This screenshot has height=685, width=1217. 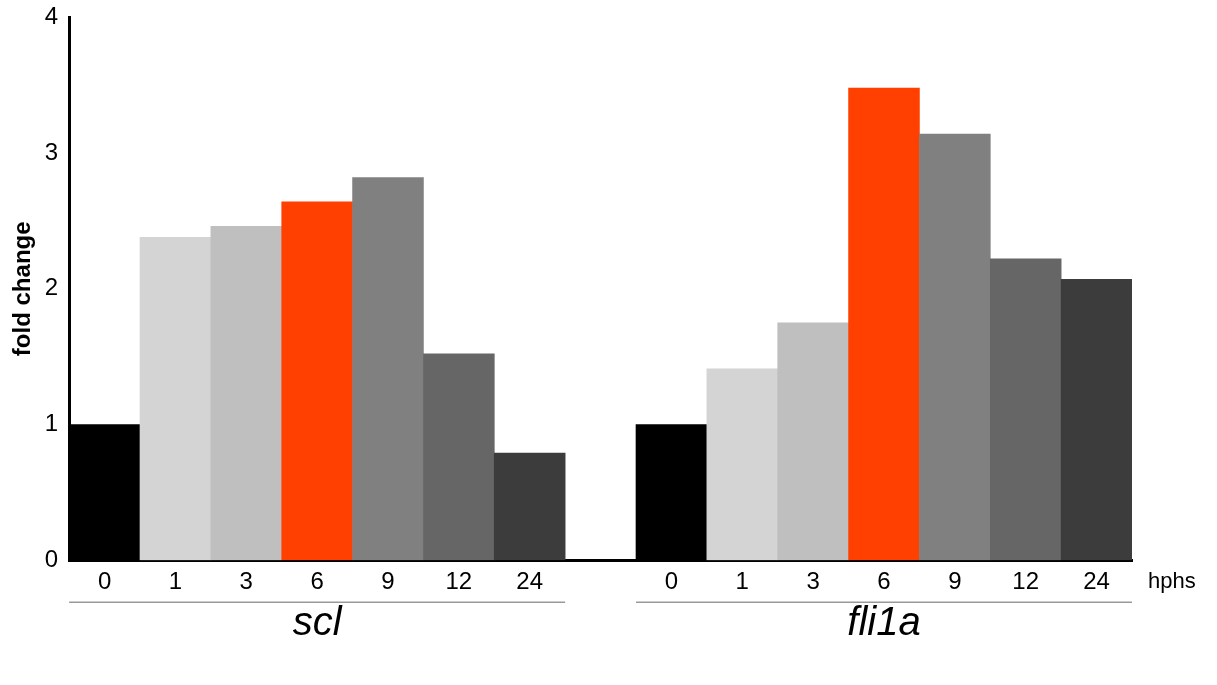 I want to click on y-tick-label: 2, so click(x=51, y=287).